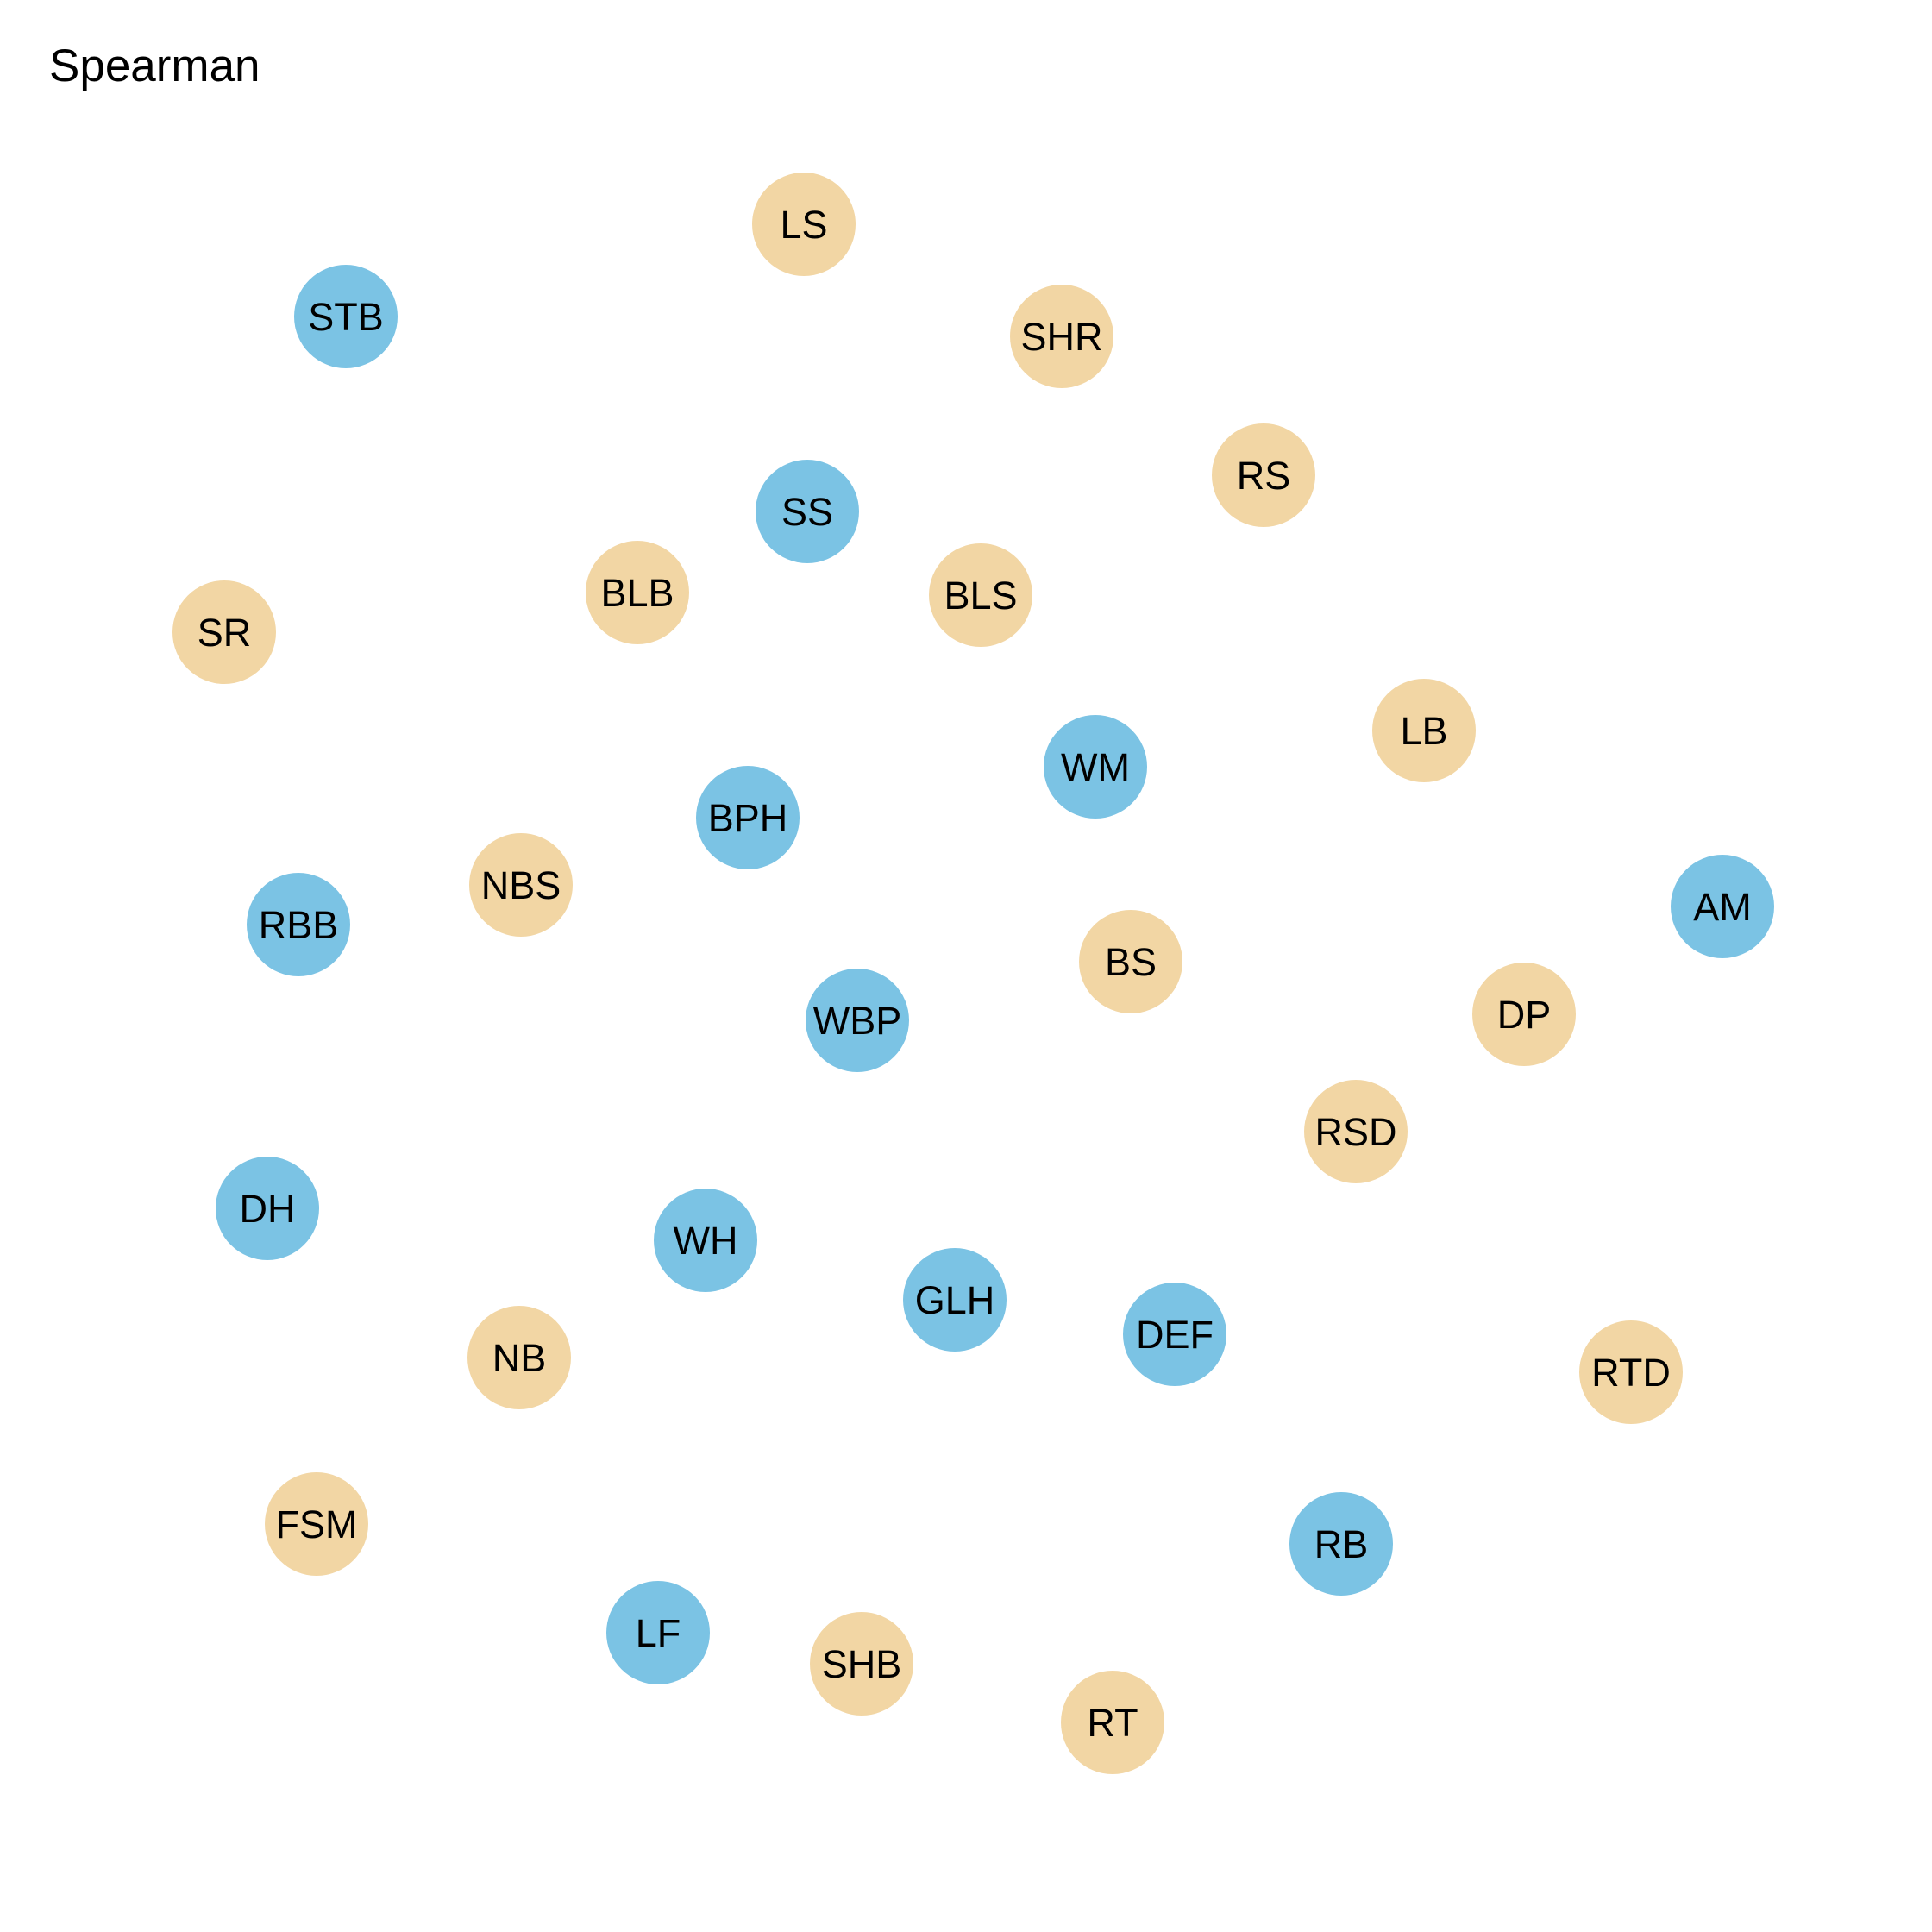 The image size is (1932, 1932). I want to click on node-nbs: NBS, so click(521, 885).